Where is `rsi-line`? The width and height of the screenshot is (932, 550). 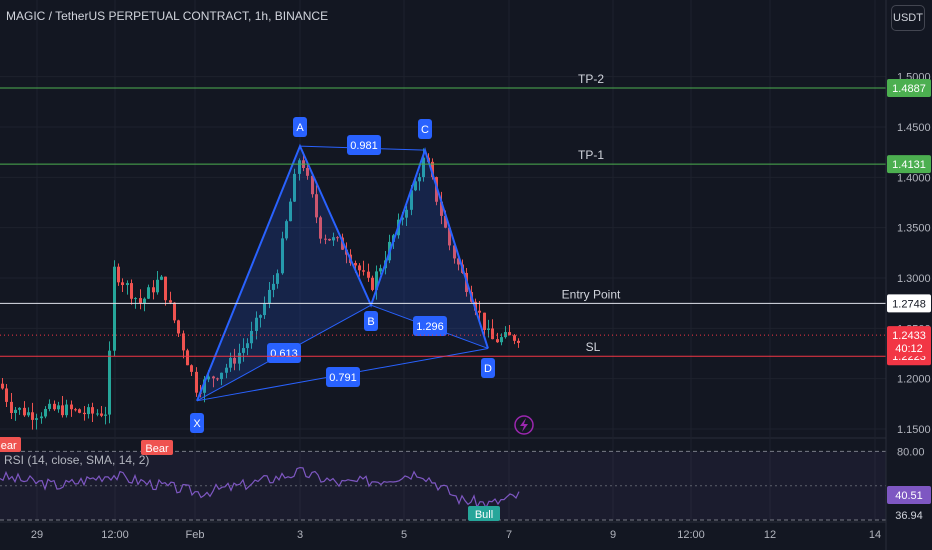
rsi-line is located at coordinates (260, 487).